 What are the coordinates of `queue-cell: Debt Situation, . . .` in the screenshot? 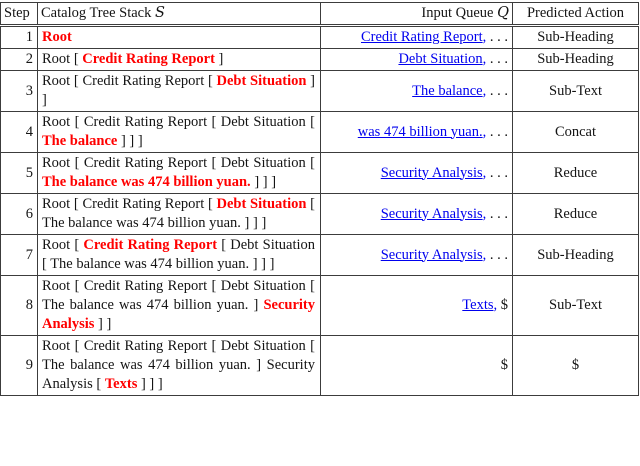 It's located at (416, 59).